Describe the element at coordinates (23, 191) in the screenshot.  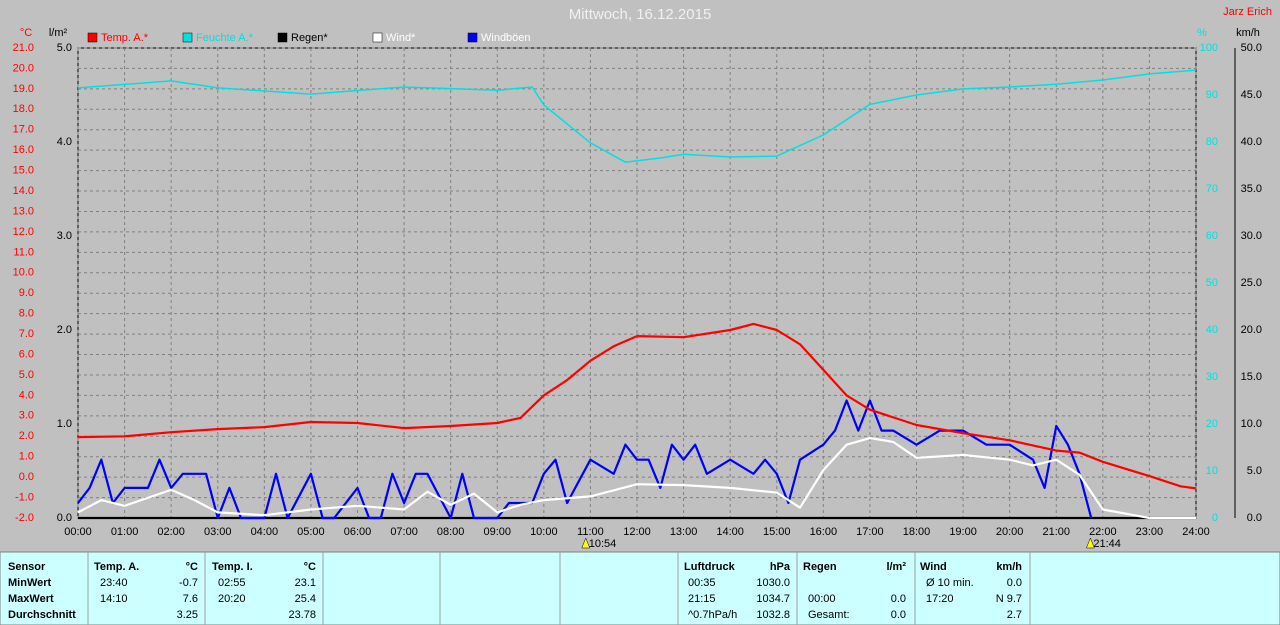
I see `y-tick-label: 14.0` at that location.